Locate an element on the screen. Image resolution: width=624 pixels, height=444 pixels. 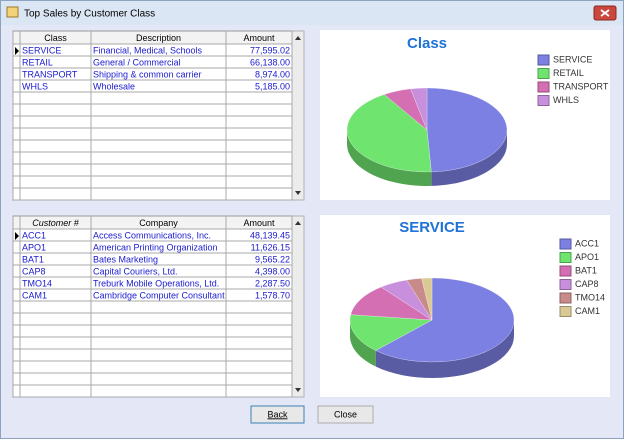
cell: 2,287.50 is located at coordinates (272, 283).